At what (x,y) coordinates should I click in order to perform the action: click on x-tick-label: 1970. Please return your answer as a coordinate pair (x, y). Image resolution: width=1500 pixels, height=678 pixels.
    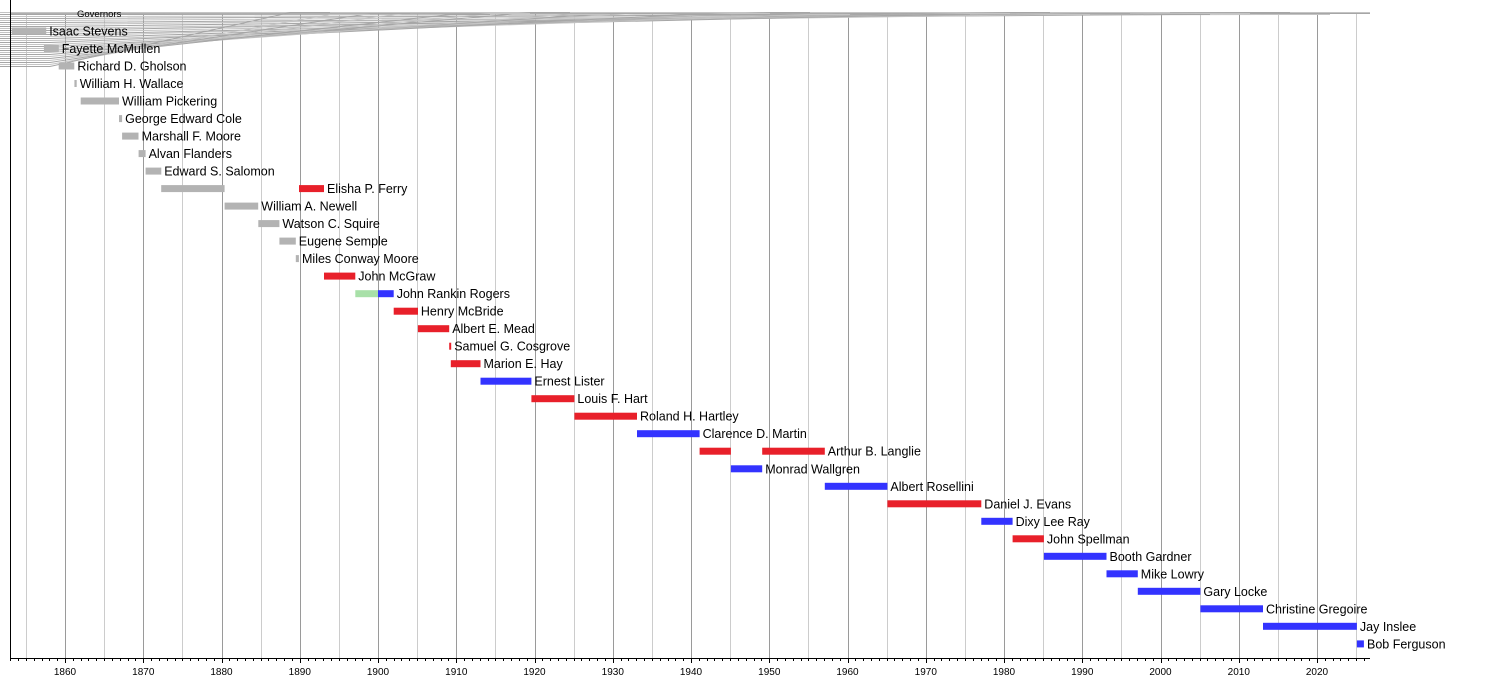
    Looking at the image, I should click on (926, 672).